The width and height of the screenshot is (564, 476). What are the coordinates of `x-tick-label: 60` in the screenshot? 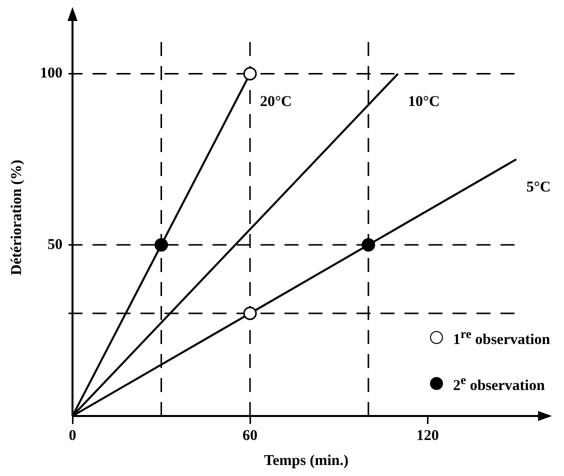 It's located at (250, 436).